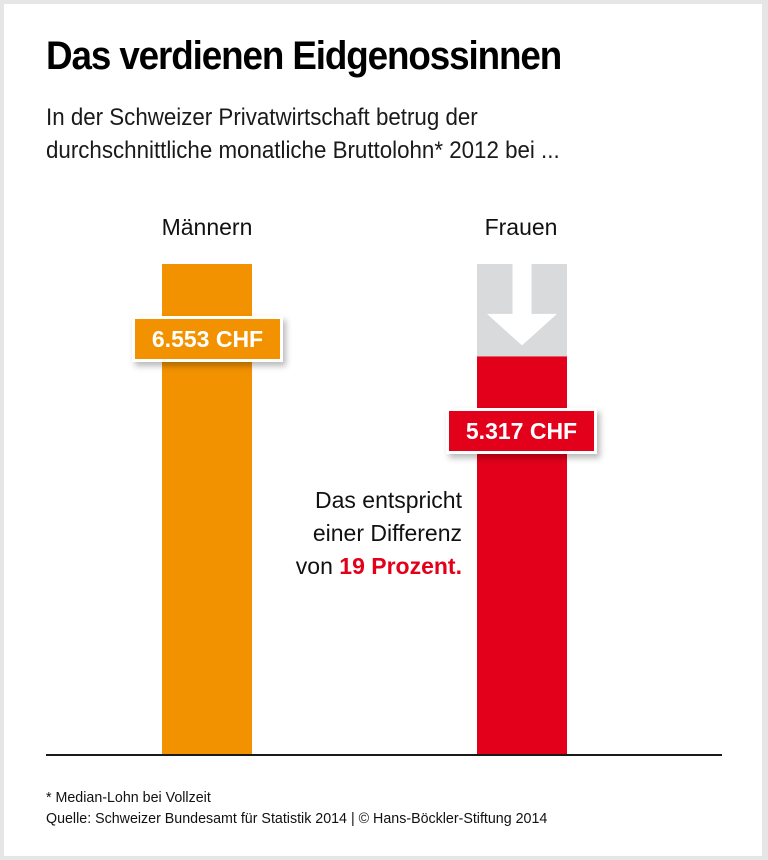  I want to click on value-label-men: 6.553 CHF, so click(207, 339).